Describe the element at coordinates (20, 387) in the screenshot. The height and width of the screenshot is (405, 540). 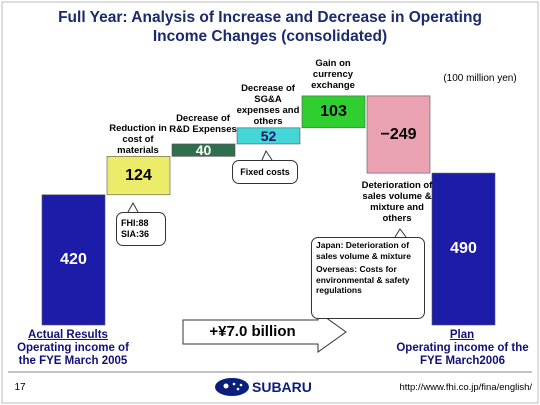
I see `page-number: 17` at that location.